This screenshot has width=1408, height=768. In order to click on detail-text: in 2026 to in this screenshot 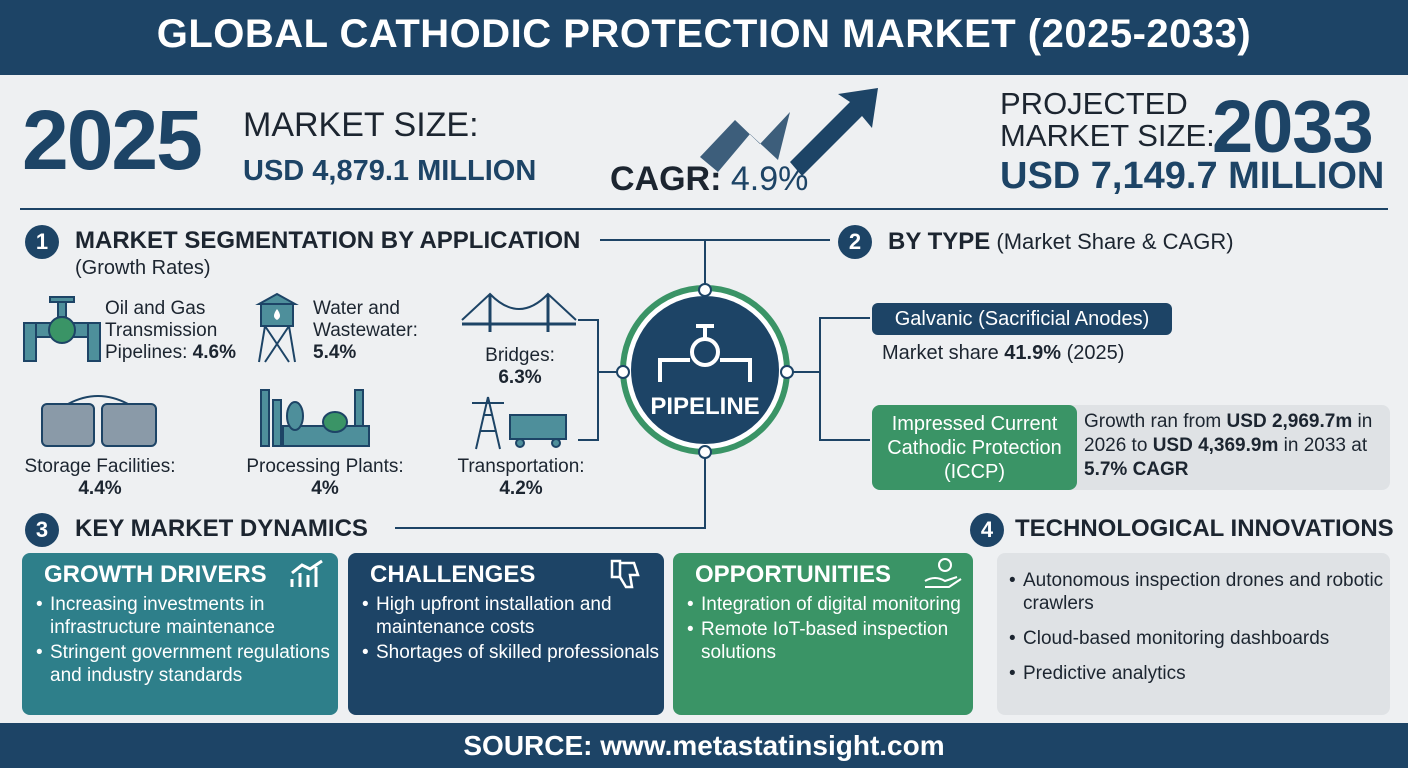, I will do `click(1228, 433)`.